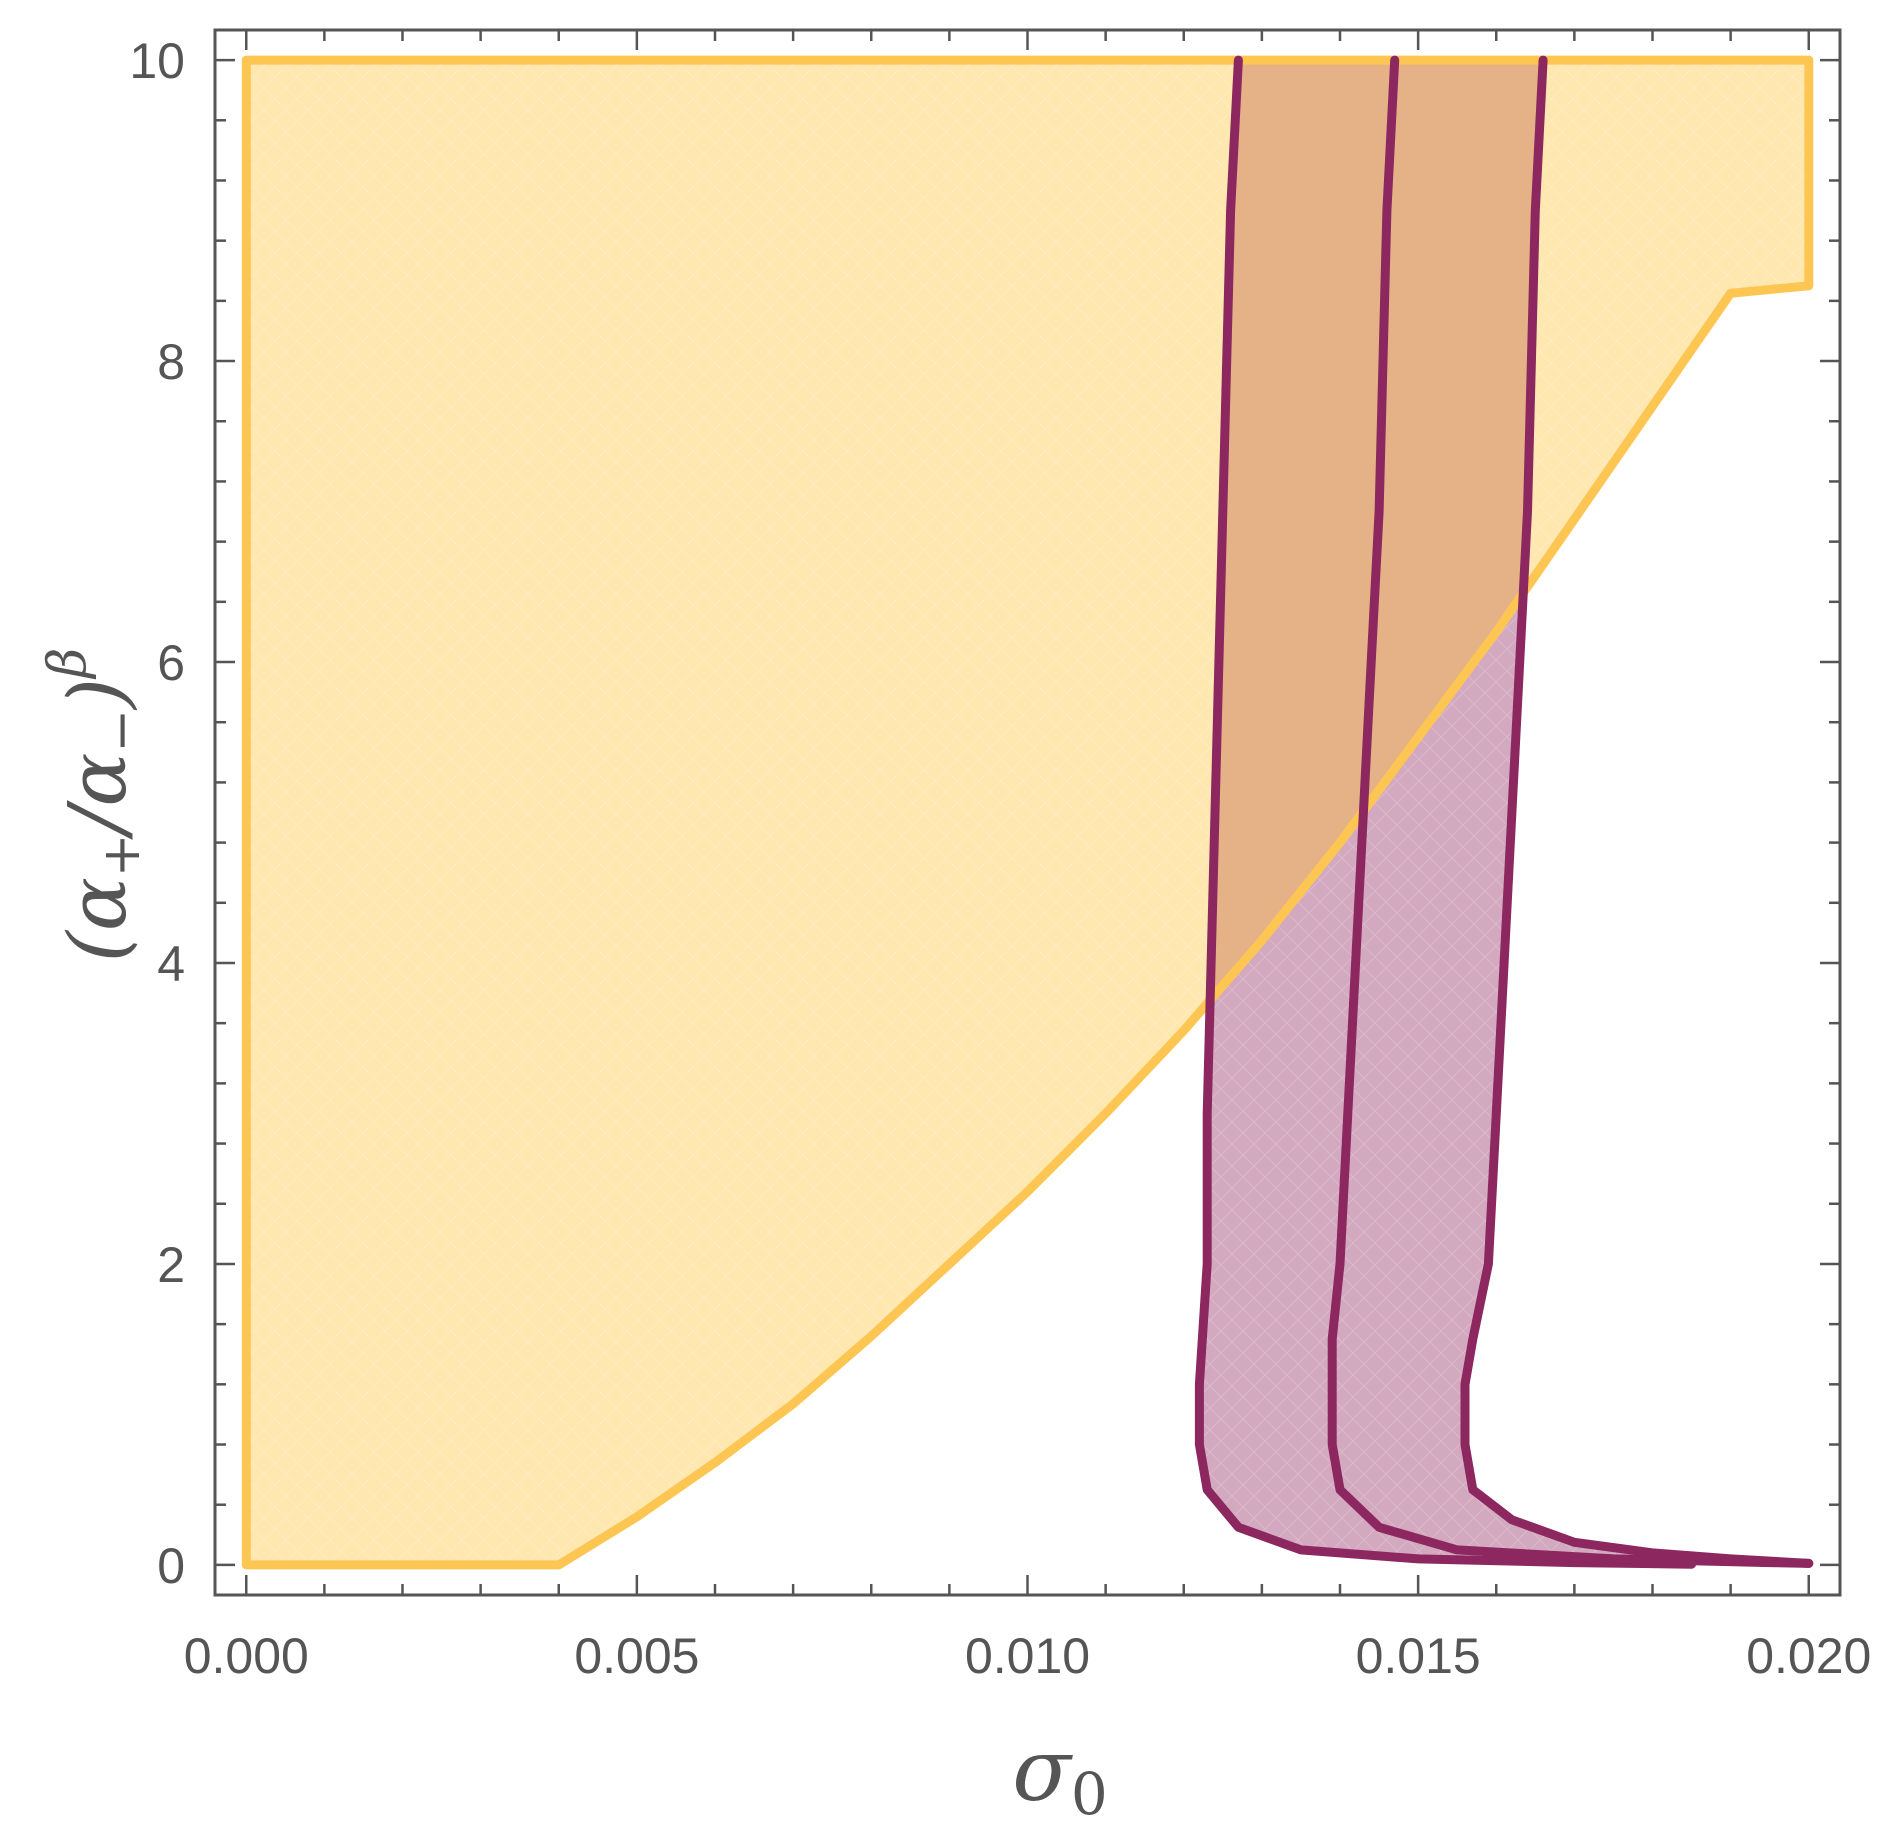 The width and height of the screenshot is (1898, 1848). What do you see at coordinates (157, 61) in the screenshot?
I see `y-tick-label: 10` at bounding box center [157, 61].